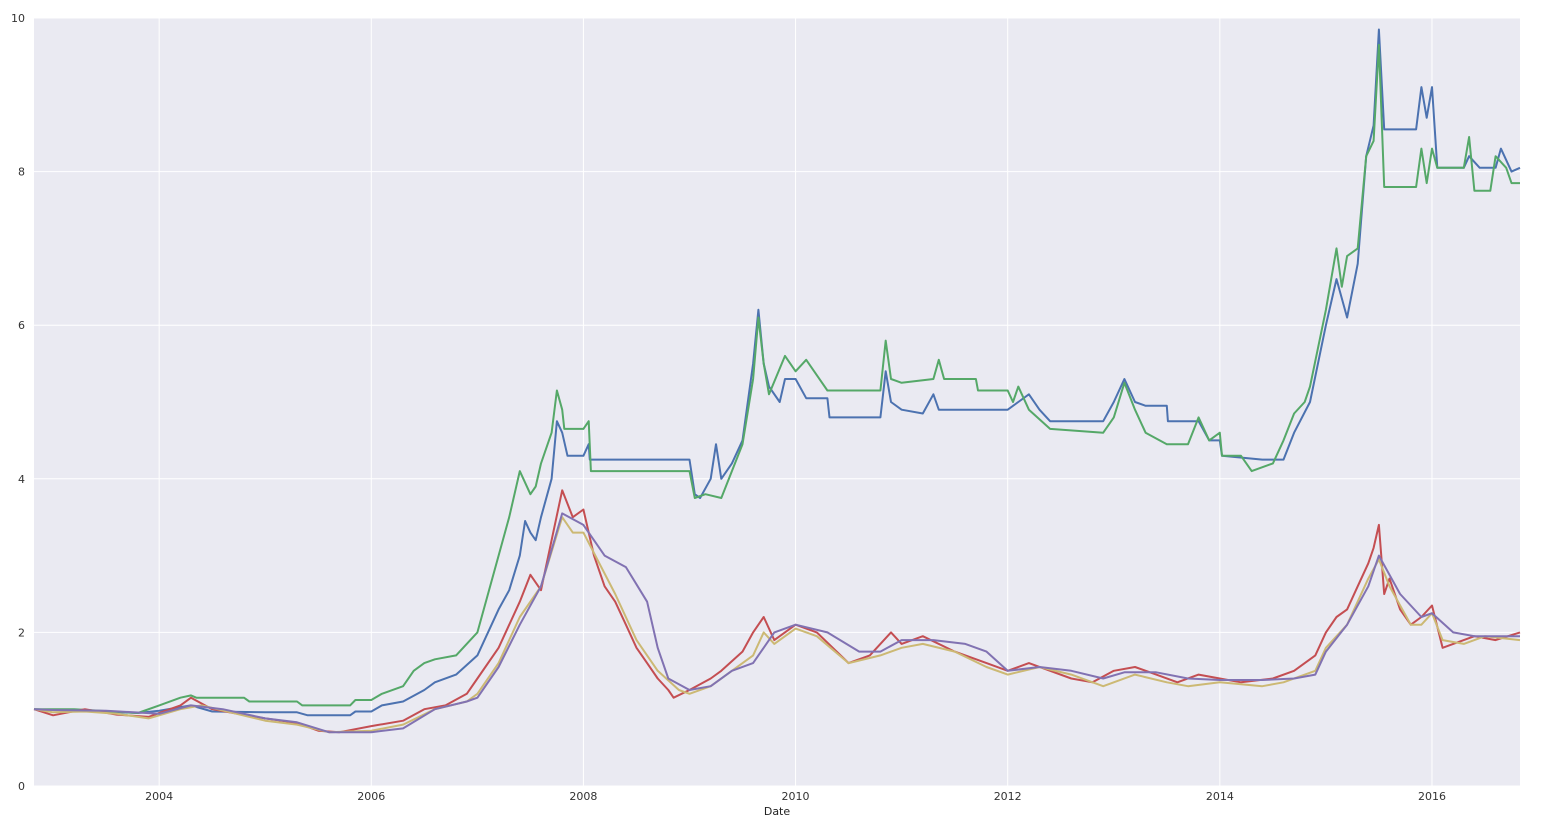 The height and width of the screenshot is (824, 1541). What do you see at coordinates (21, 325) in the screenshot?
I see `y-tick-label: 6` at bounding box center [21, 325].